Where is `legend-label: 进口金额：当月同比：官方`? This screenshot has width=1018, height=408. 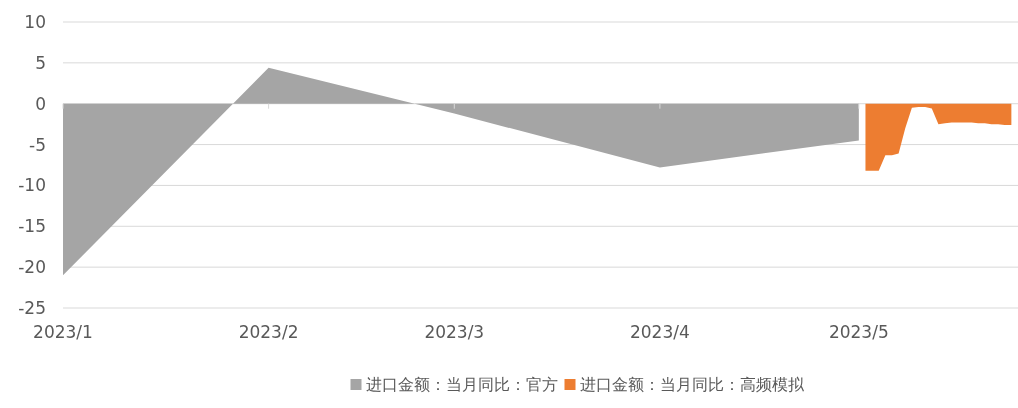 legend-label: 进口金额：当月同比：官方 is located at coordinates (461, 384).